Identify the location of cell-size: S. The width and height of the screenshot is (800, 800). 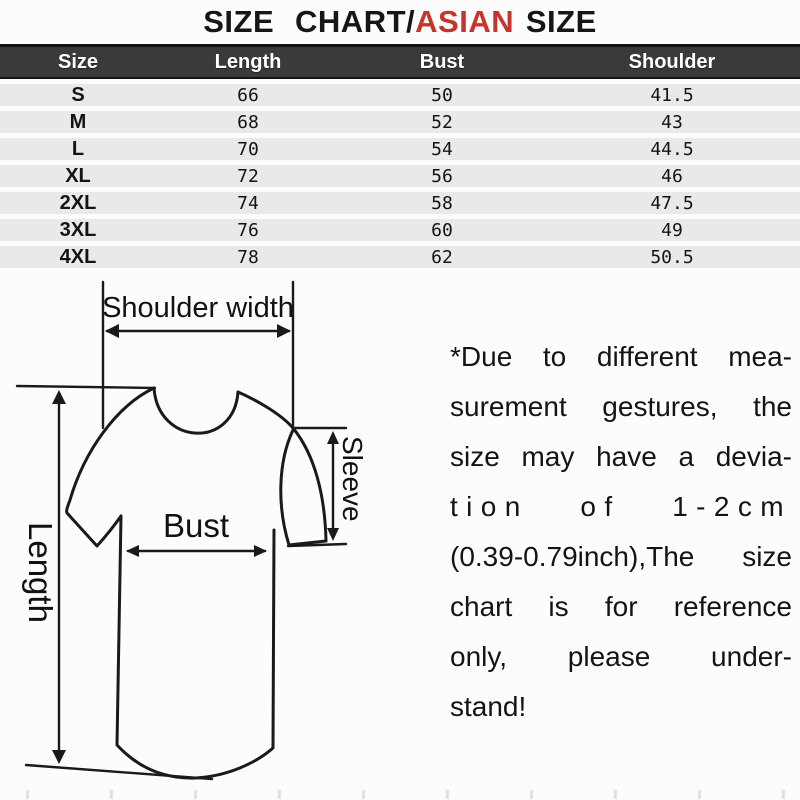
(78, 94).